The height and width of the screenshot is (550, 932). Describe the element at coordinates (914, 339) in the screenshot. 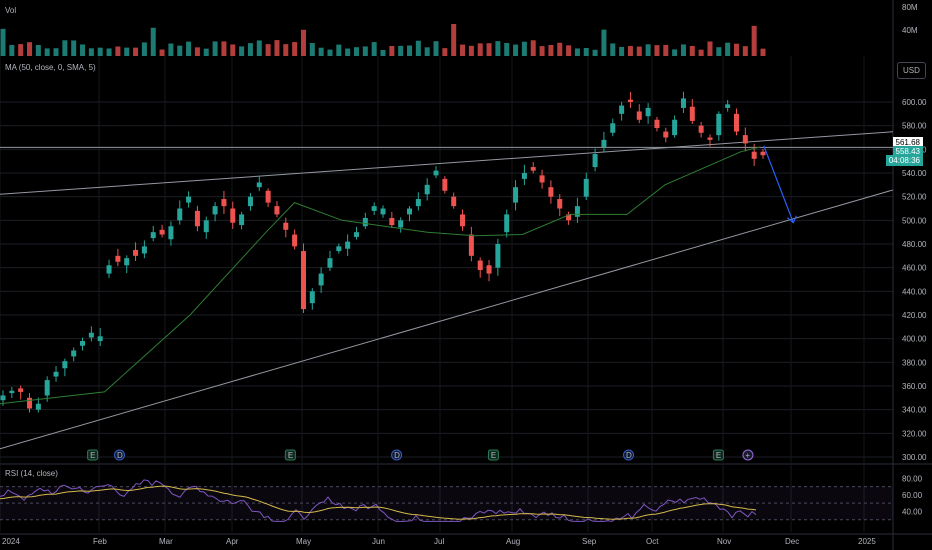

I see `price-tick-label: 400.00` at that location.